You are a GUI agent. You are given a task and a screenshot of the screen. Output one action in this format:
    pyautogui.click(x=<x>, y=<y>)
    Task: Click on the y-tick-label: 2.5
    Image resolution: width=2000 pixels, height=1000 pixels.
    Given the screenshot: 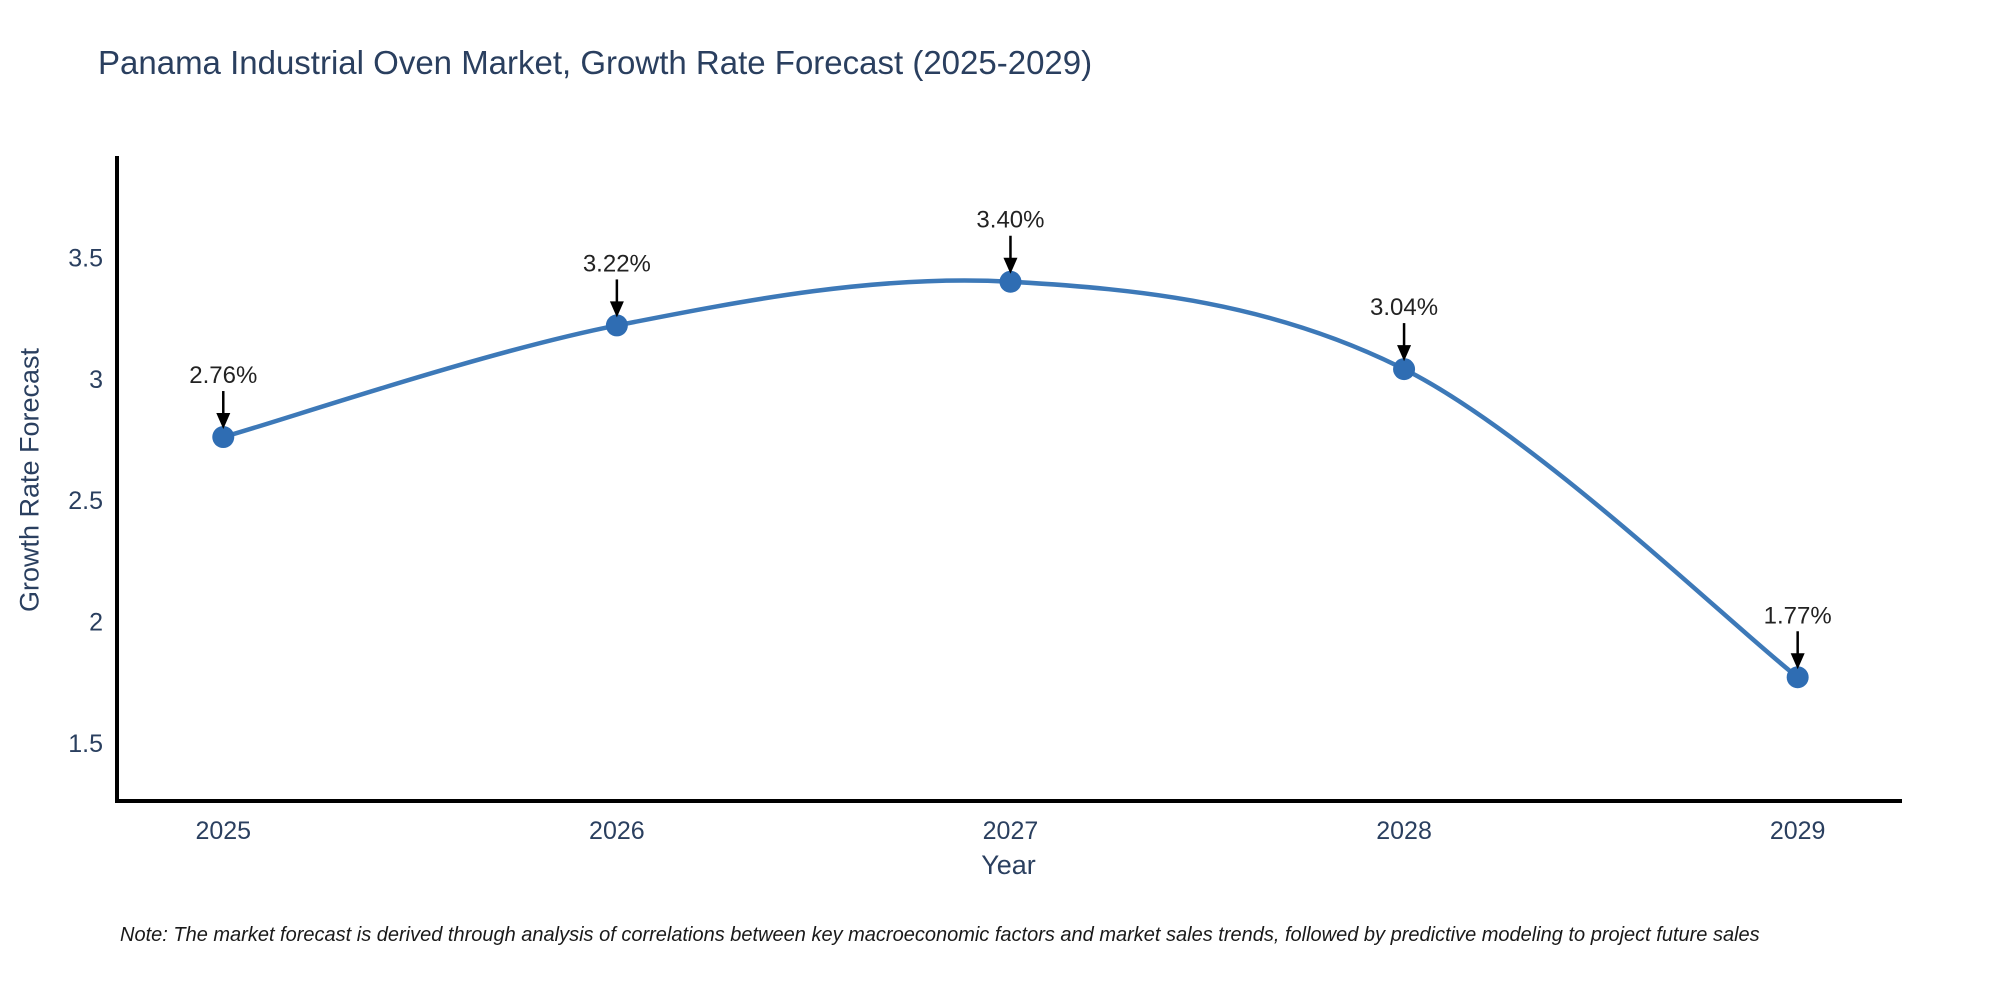 What is the action you would take?
    pyautogui.click(x=85, y=501)
    